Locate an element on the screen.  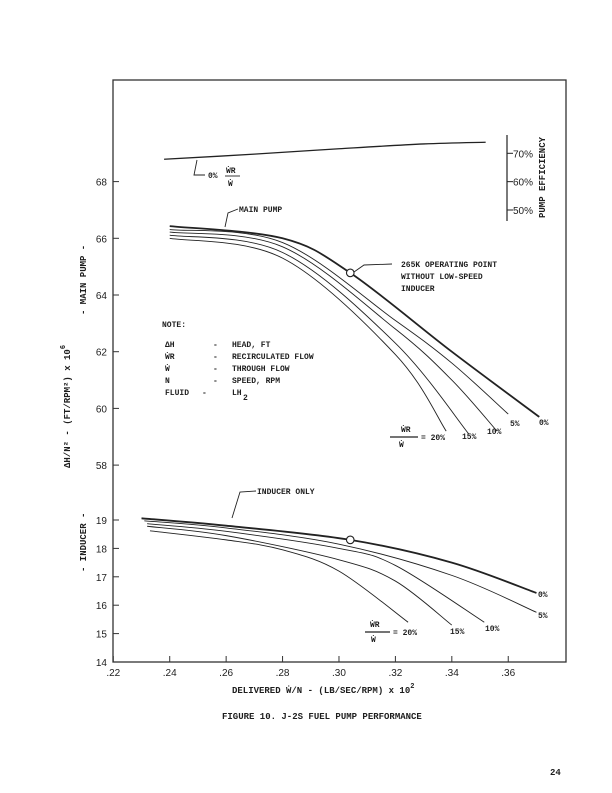
efficiency-label-pct: 0% is located at coordinates (213, 176).